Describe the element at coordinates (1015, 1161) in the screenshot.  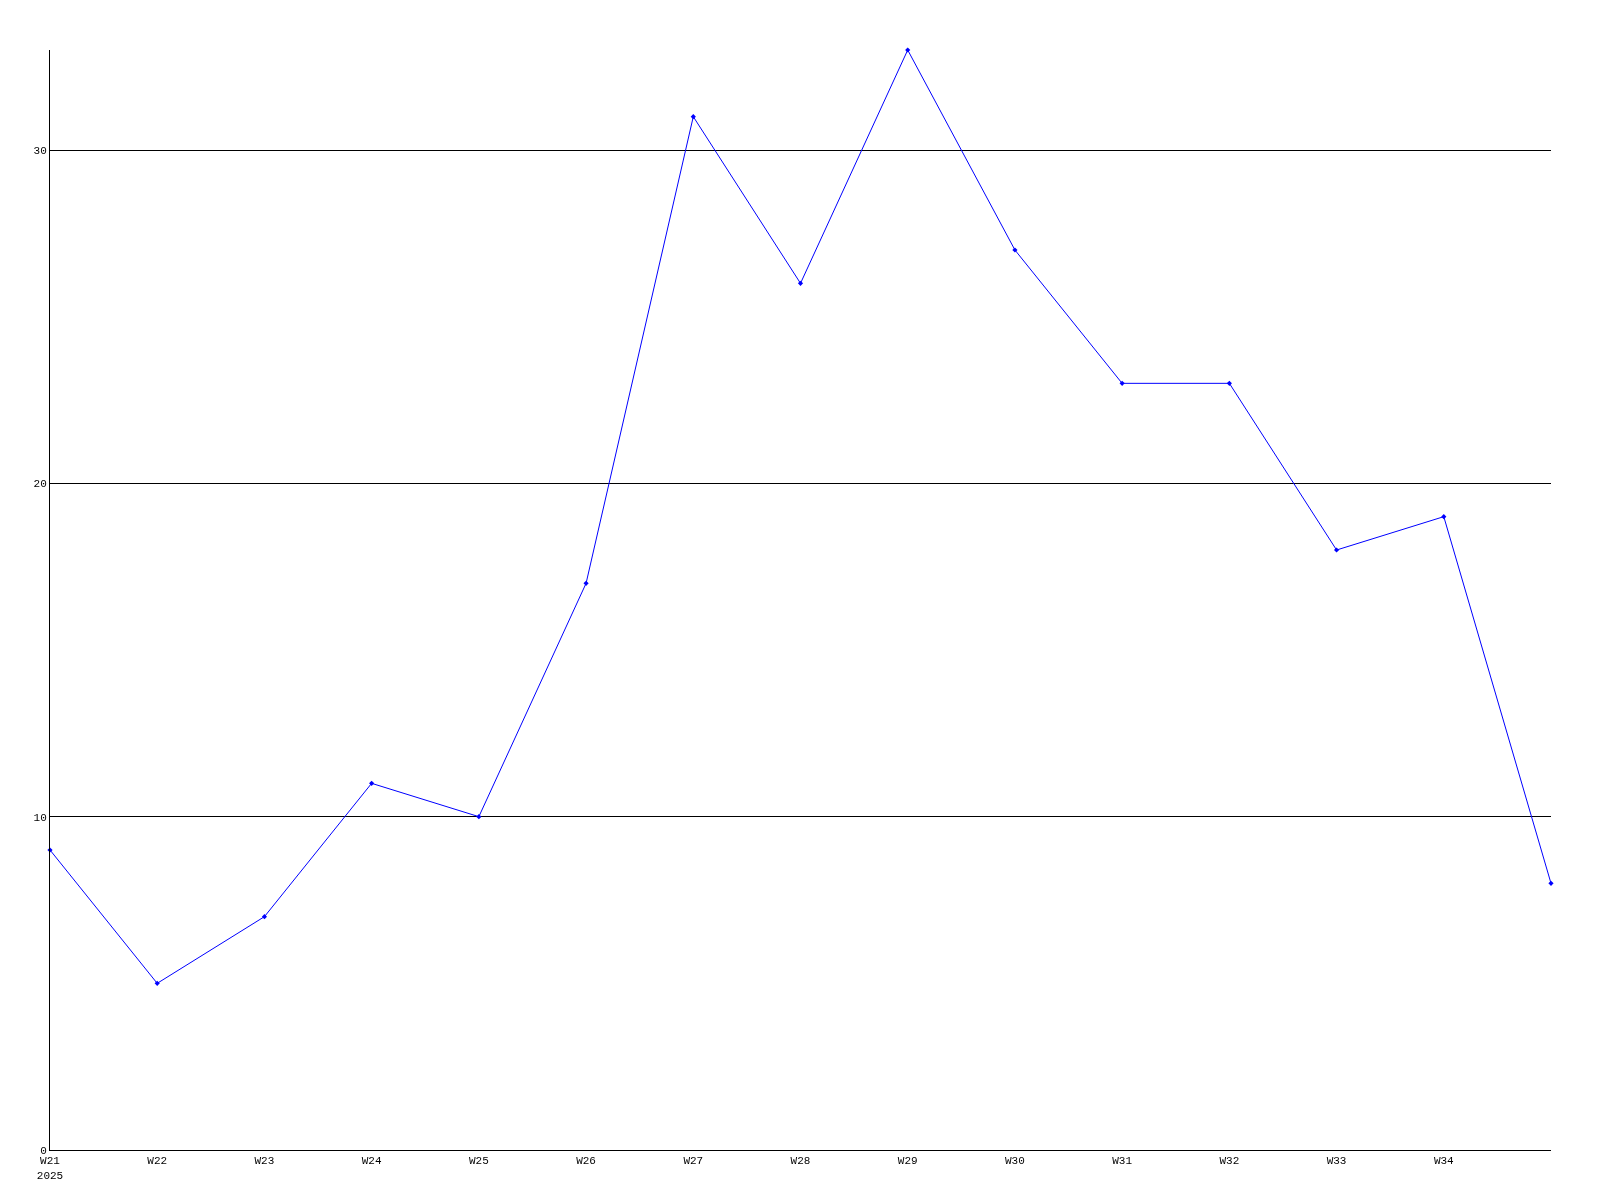
I see `x-tick-label: W30` at that location.